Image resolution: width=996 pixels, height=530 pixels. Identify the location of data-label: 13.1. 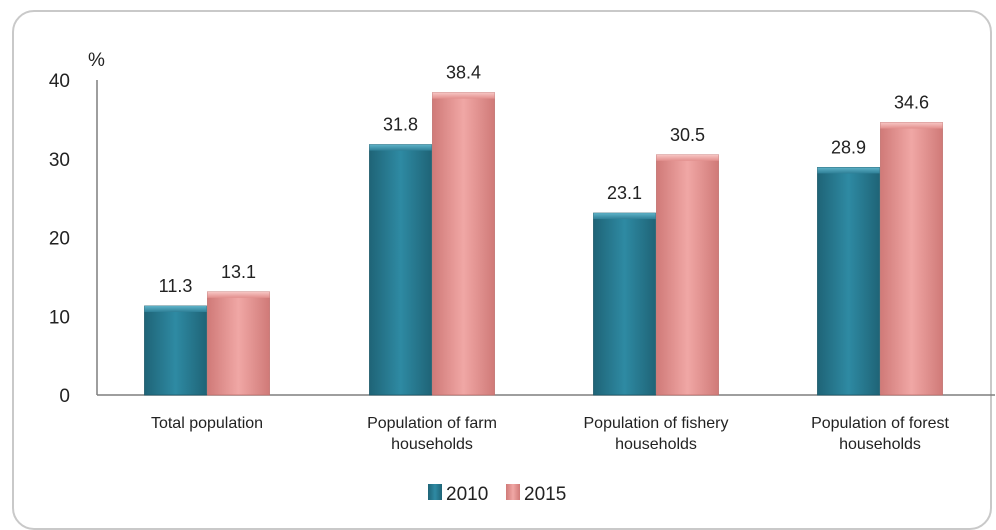
(238, 272).